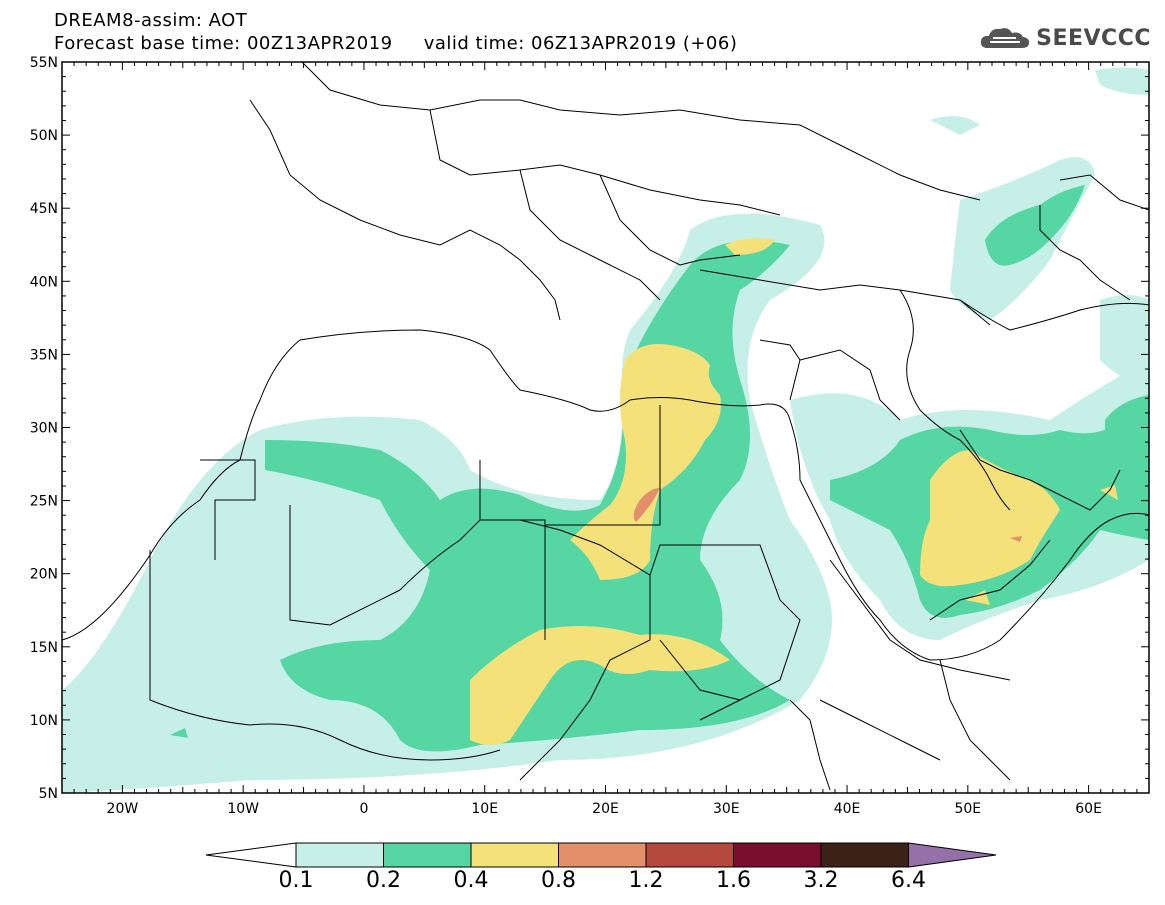 Image resolution: width=1165 pixels, height=905 pixels. Describe the element at coordinates (967, 809) in the screenshot. I see `lon-label: 50E` at that location.